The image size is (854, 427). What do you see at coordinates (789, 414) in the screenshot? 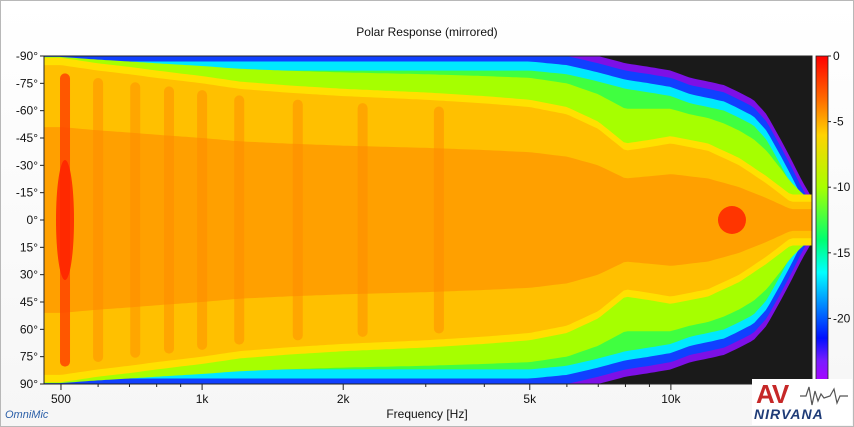
I see `logo-sub-text: NIRVANA` at bounding box center [789, 414].